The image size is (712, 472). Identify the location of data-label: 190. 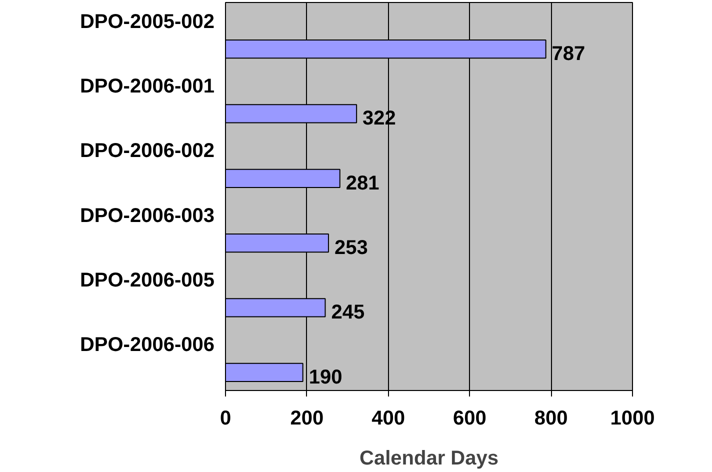
(325, 377).